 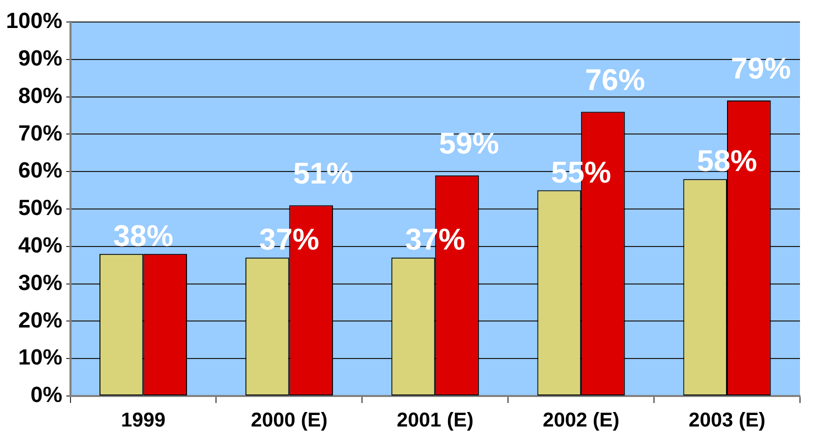 I want to click on x-tick-label: 2001 (E), so click(x=435, y=421).